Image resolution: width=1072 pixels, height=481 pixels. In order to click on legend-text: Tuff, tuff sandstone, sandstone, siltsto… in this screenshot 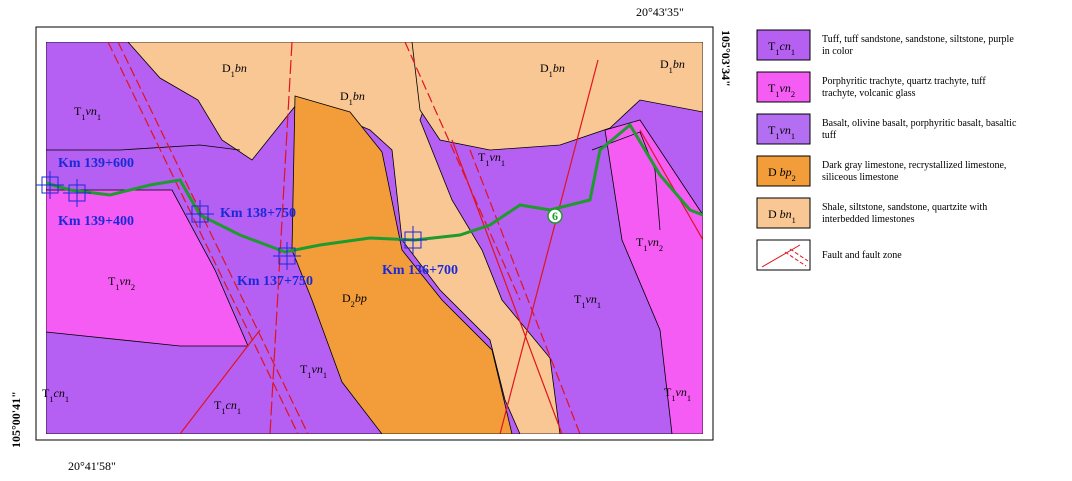, I will do `click(918, 39)`.